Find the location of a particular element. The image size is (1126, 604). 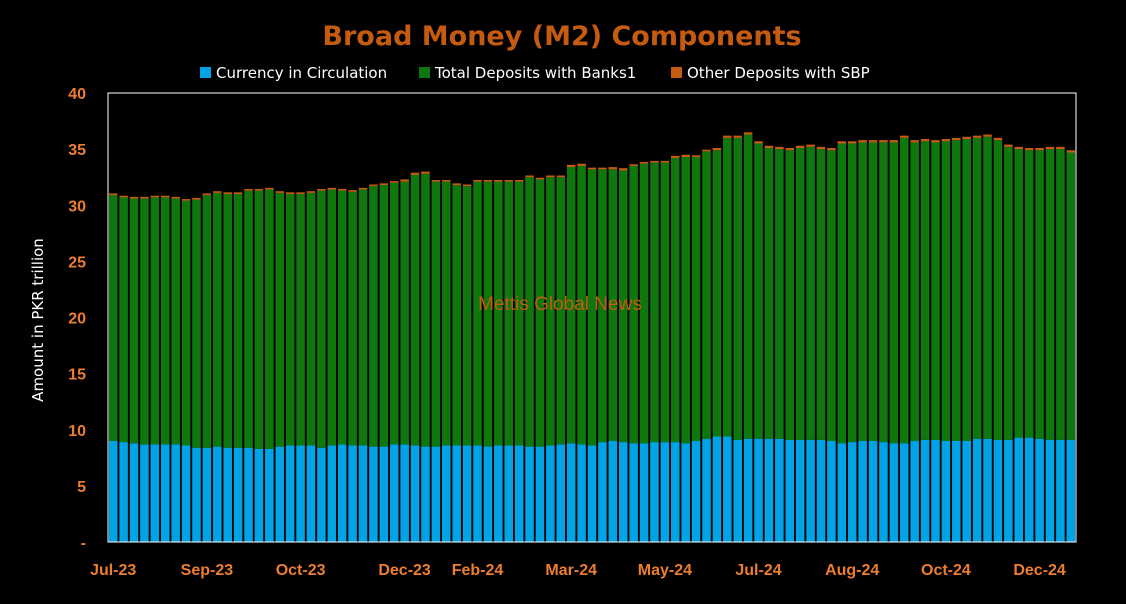

chart-title: Broad Money (M2) Components is located at coordinates (561, 36).